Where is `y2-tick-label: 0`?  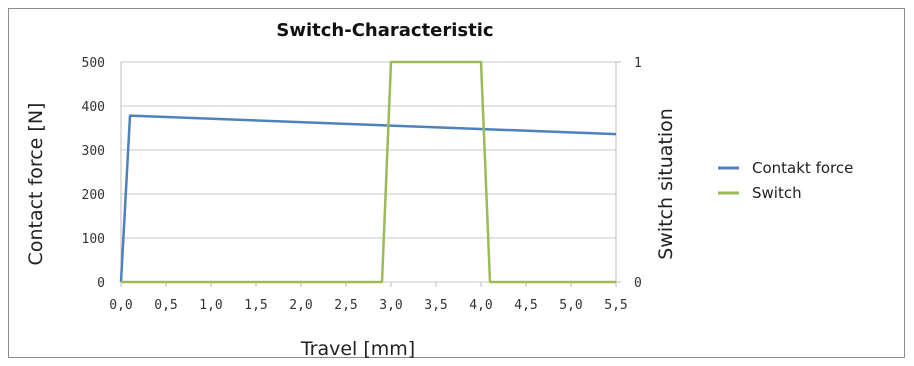 y2-tick-label: 0 is located at coordinates (638, 283).